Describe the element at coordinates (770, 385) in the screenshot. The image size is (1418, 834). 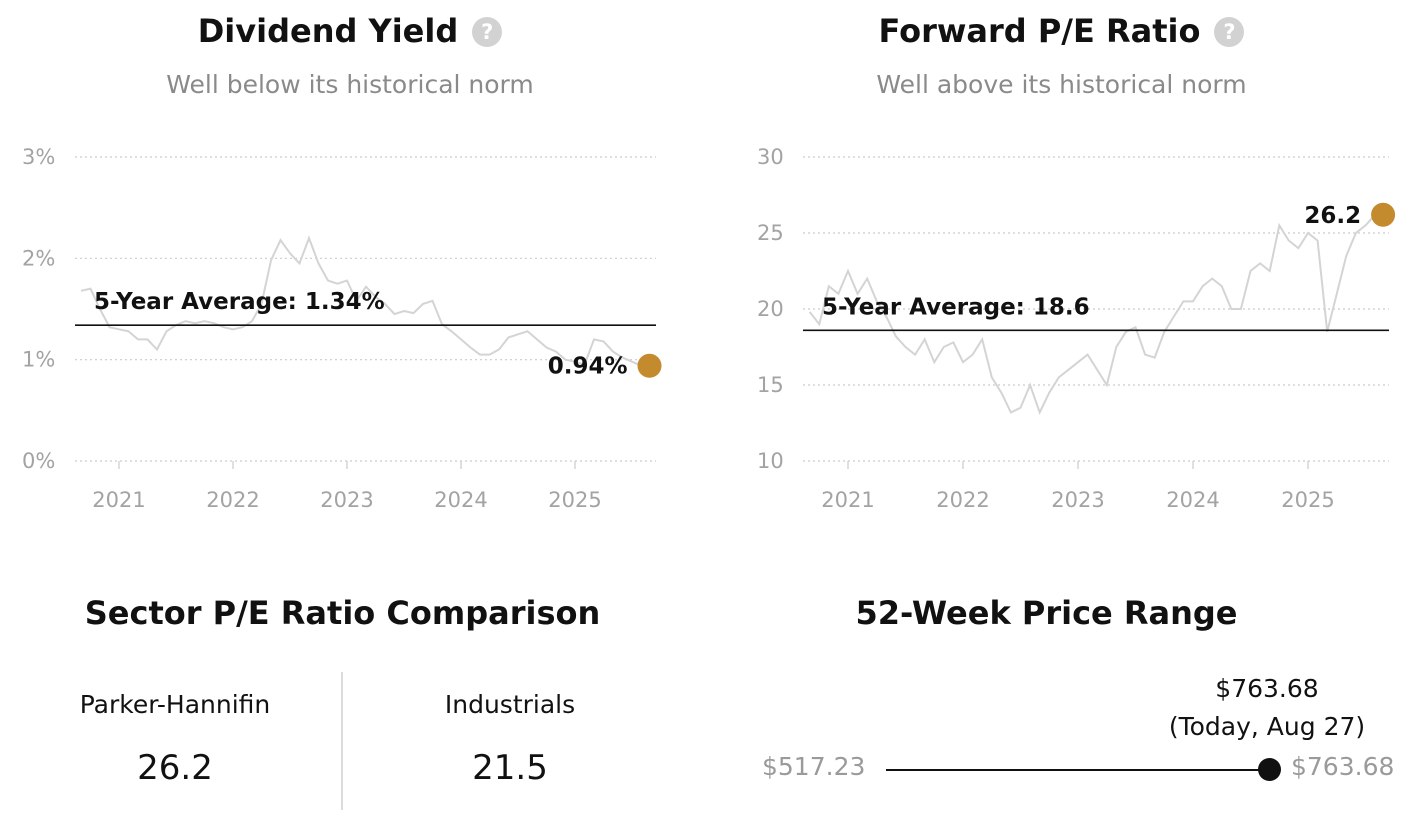
I see `y-tick-label: 15` at that location.